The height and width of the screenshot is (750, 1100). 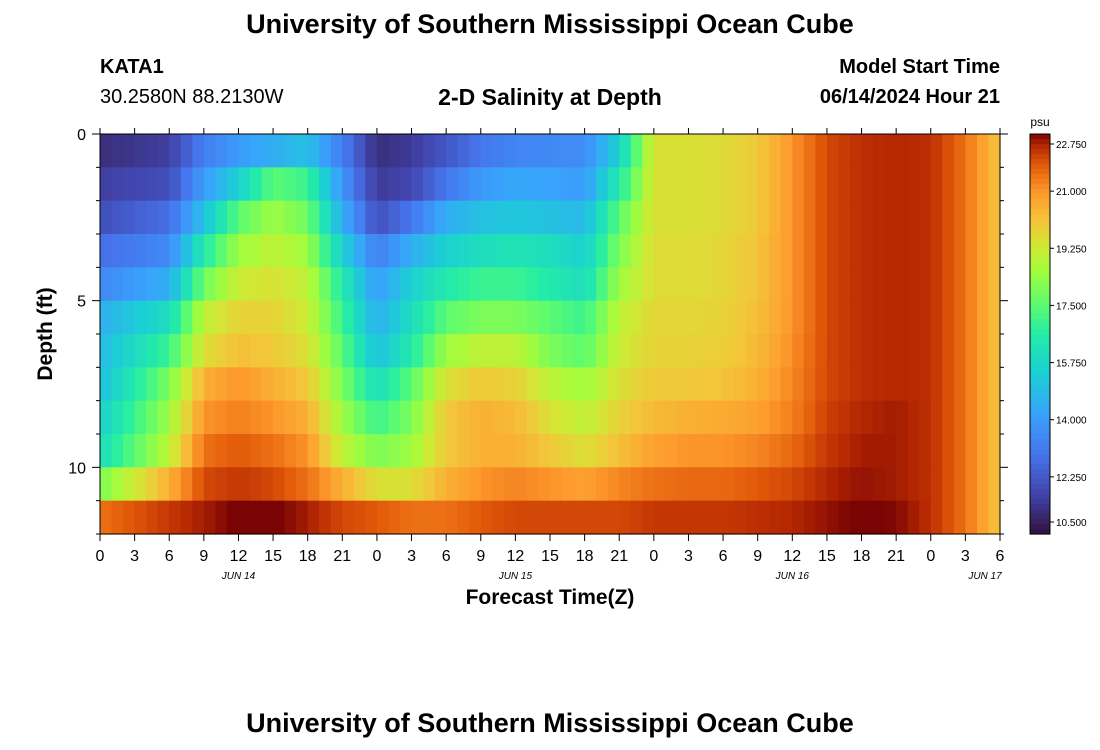 What do you see at coordinates (909, 97) in the screenshot?
I see `model-start-value: 06/14/2024 Hour 21` at bounding box center [909, 97].